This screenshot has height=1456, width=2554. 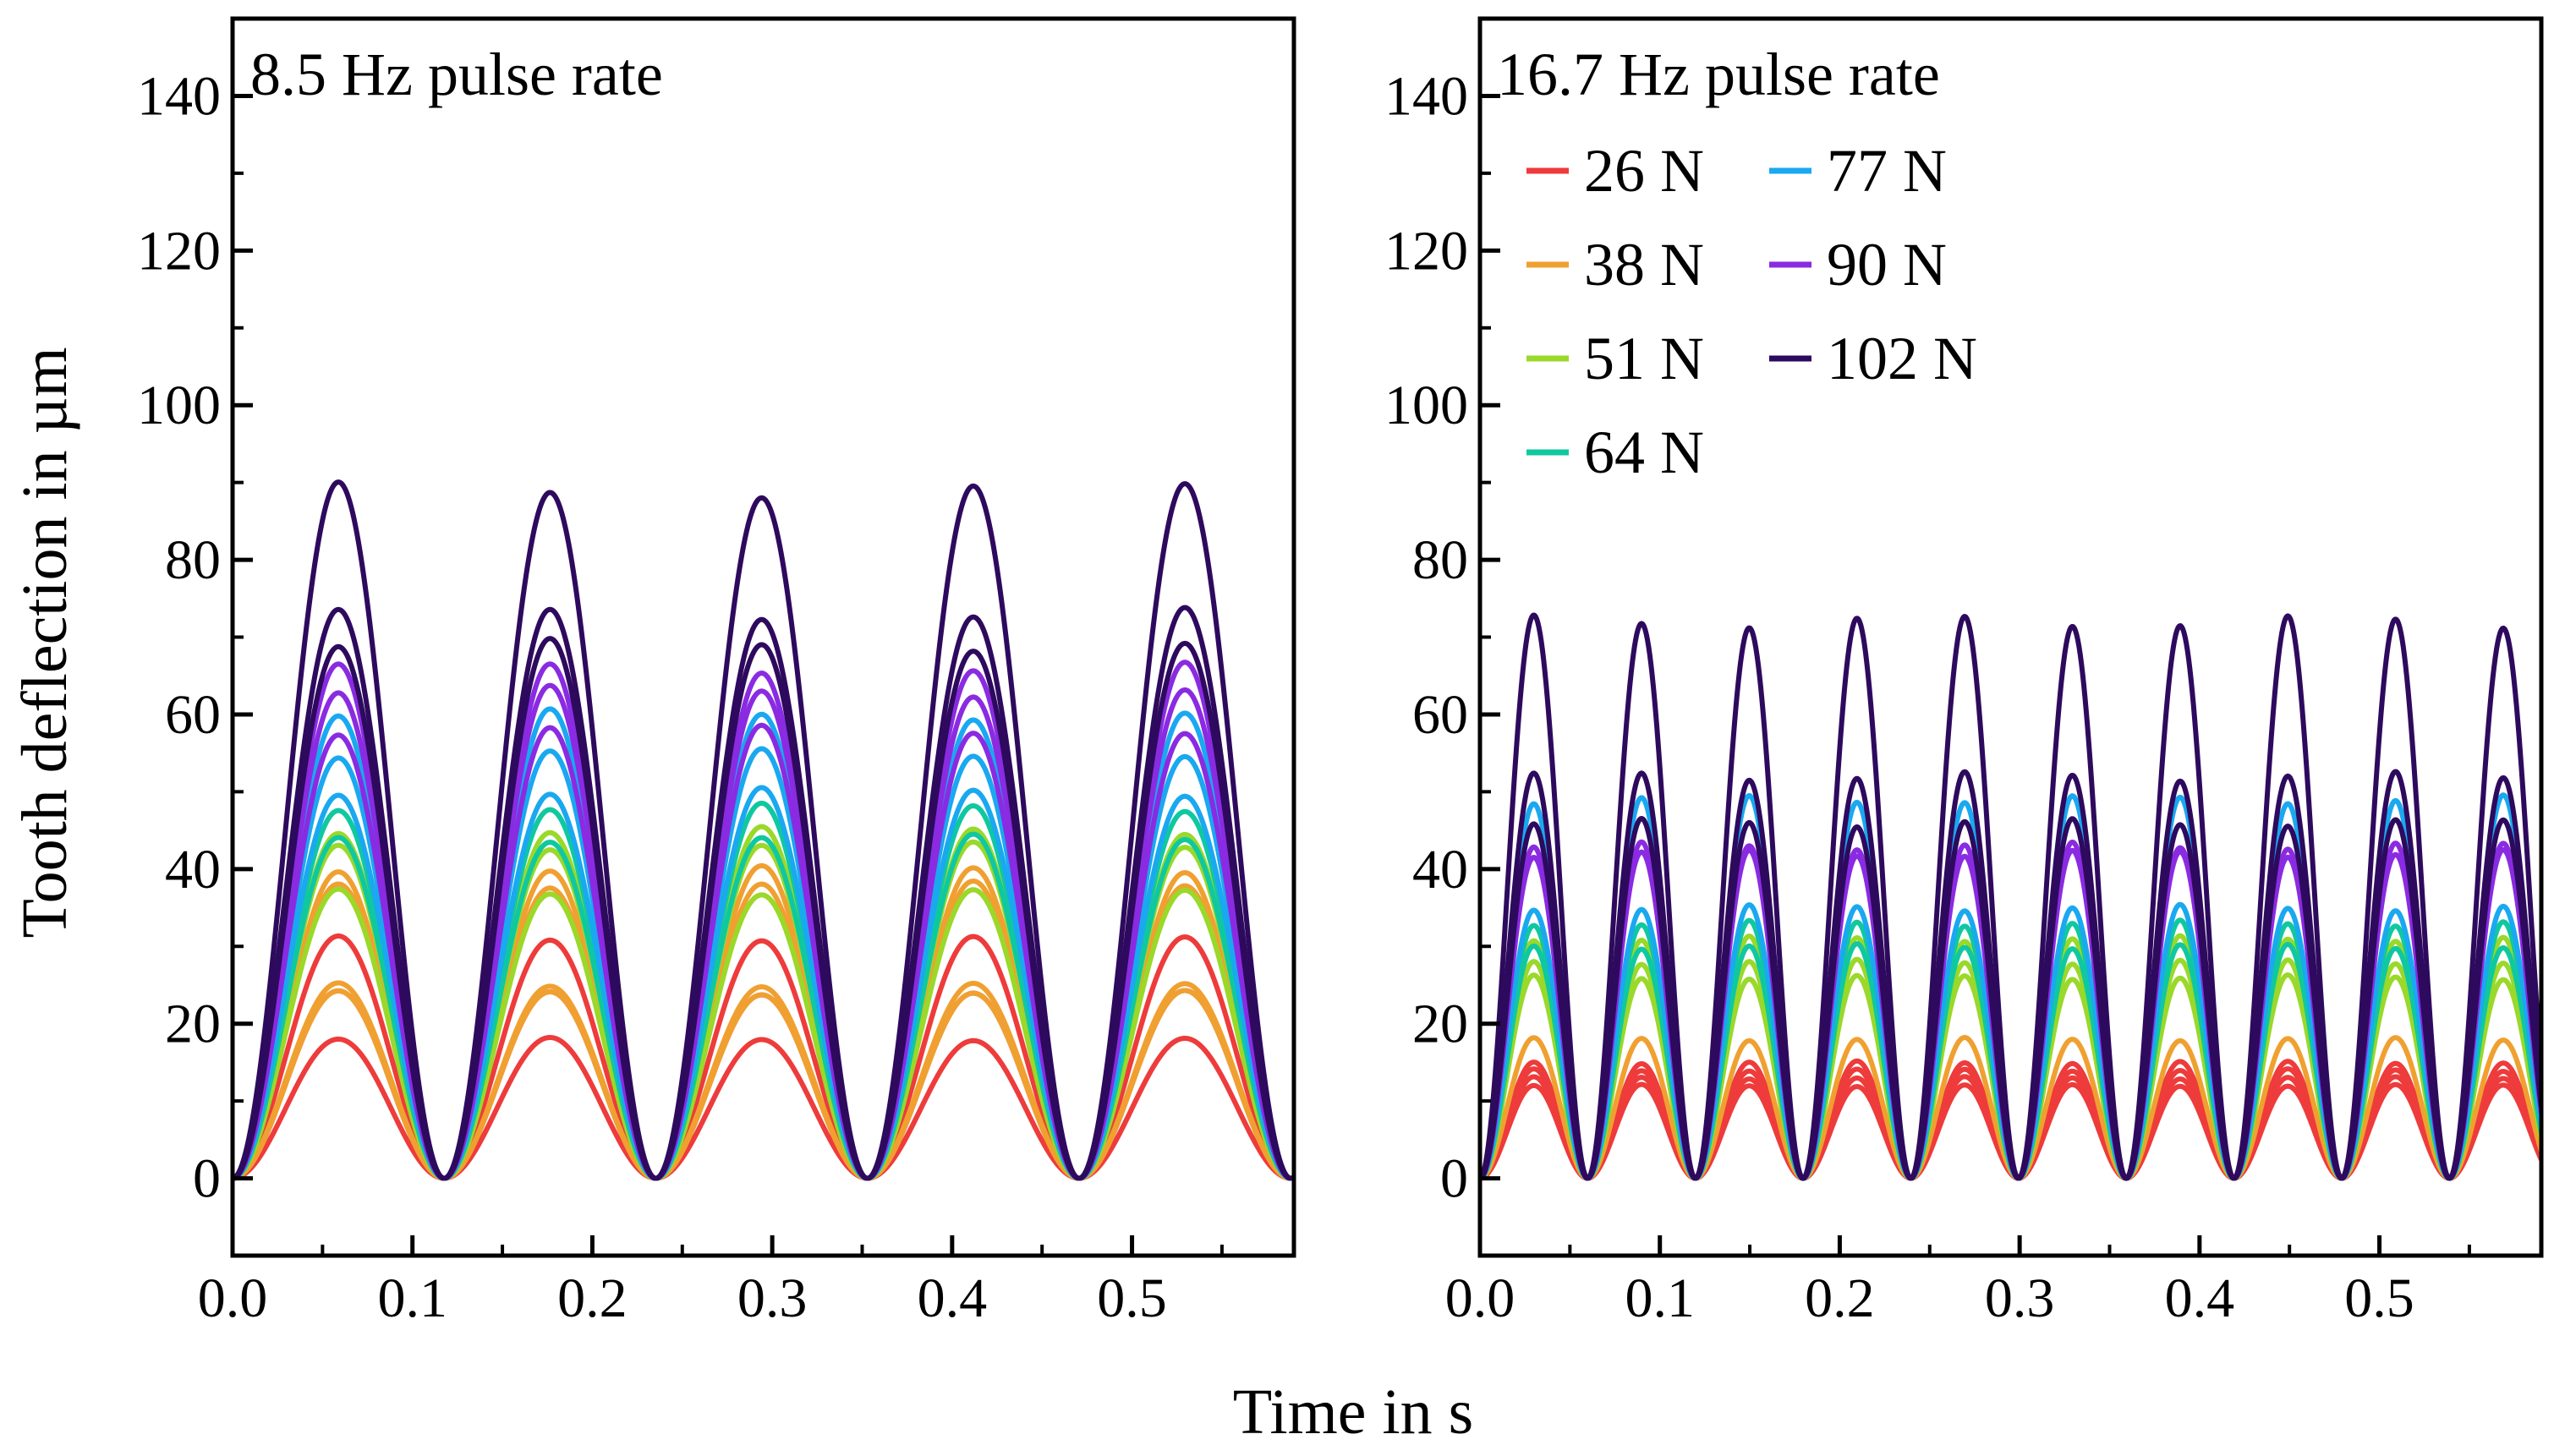 I want to click on legend-label: 102 N, so click(x=1902, y=359).